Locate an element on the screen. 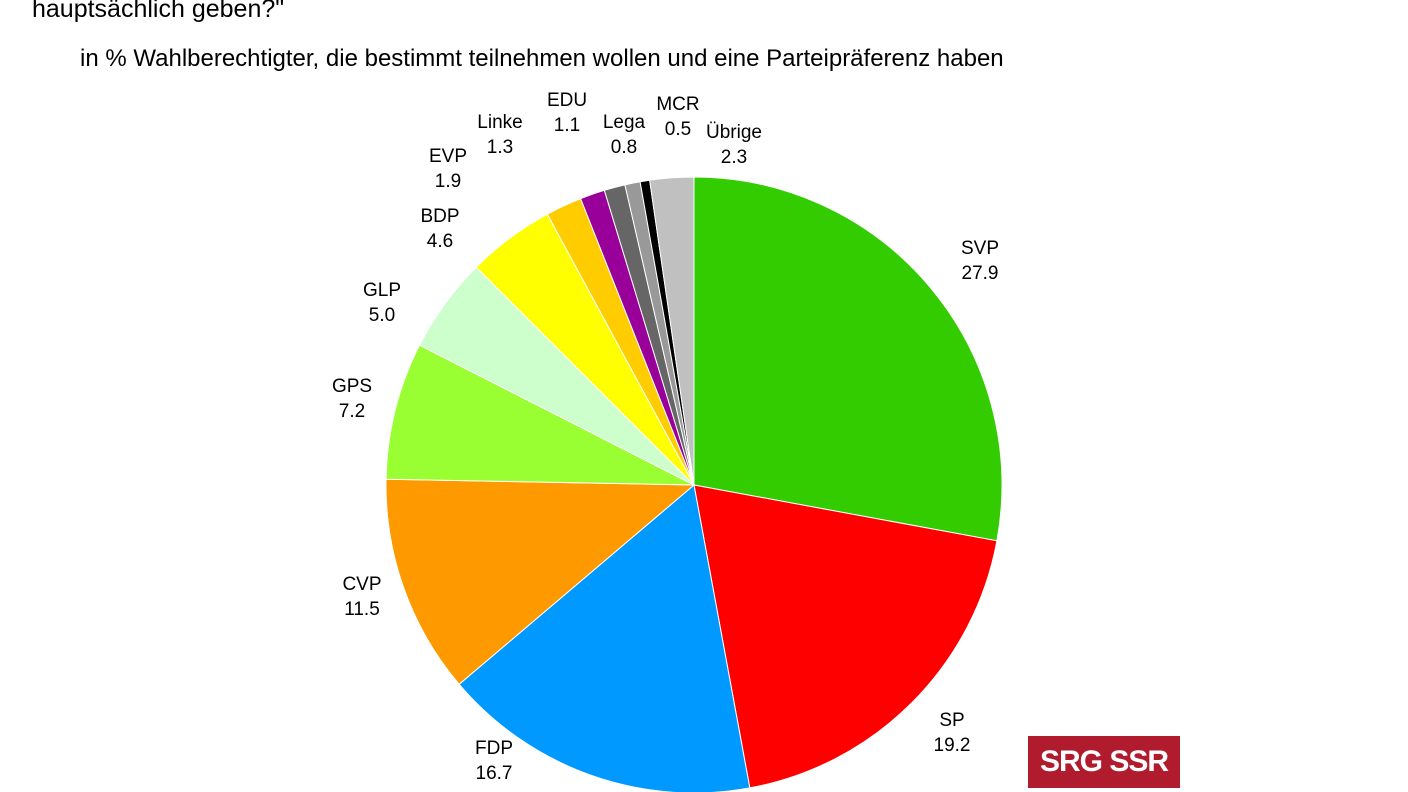 The width and height of the screenshot is (1408, 792). slice-value-linke: 1.3 is located at coordinates (500, 147).